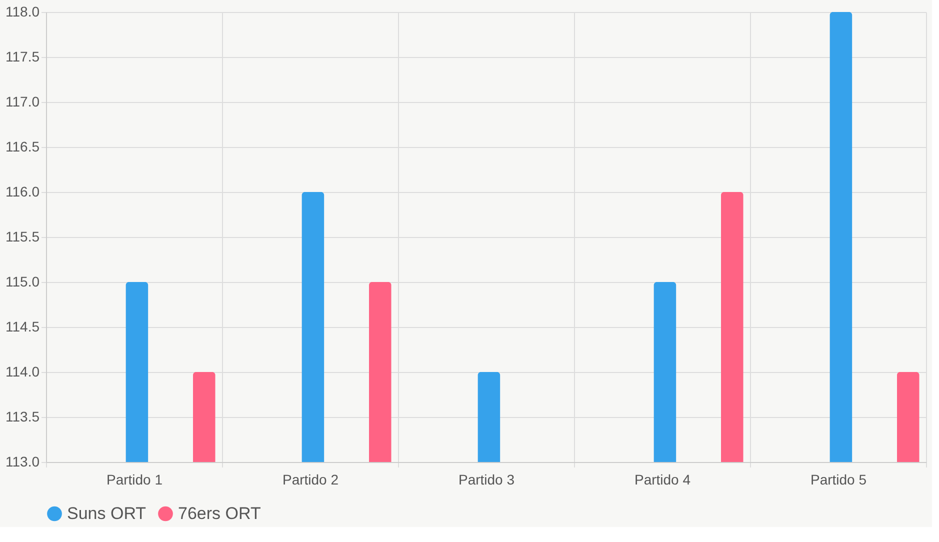  I want to click on y-tick-label: 114.0, so click(23, 372).